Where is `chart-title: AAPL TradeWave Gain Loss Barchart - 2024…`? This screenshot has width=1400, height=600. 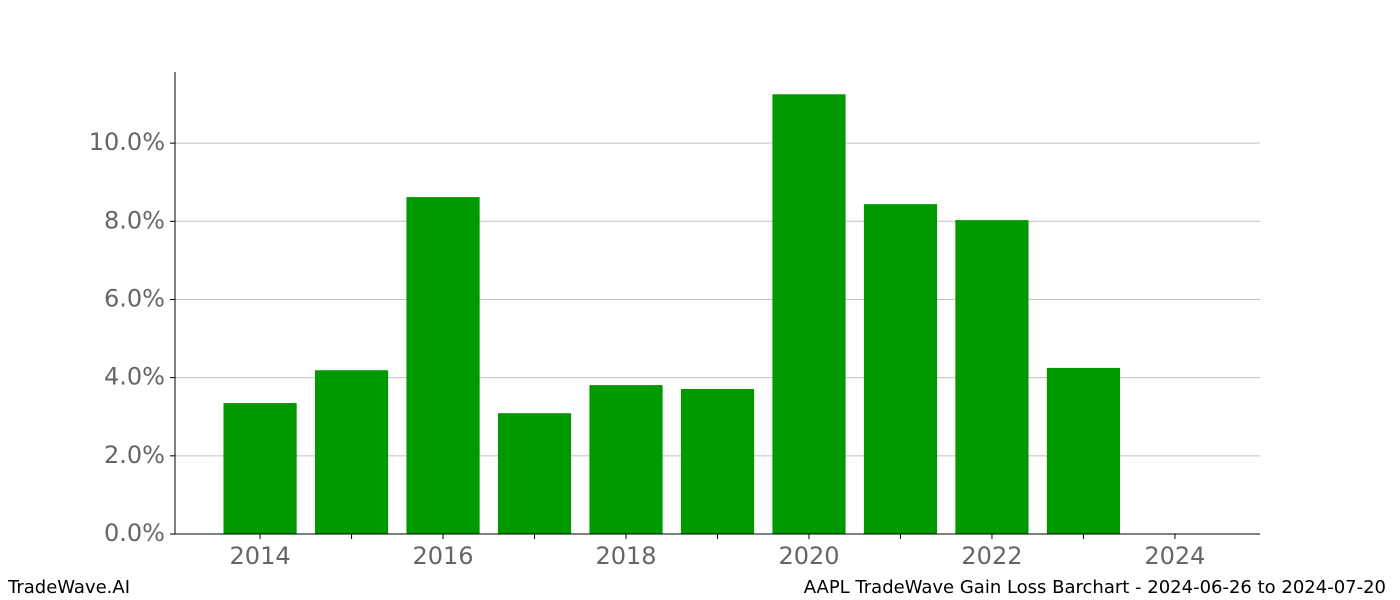 chart-title: AAPL TradeWave Gain Loss Barchart - 2024… is located at coordinates (1095, 587).